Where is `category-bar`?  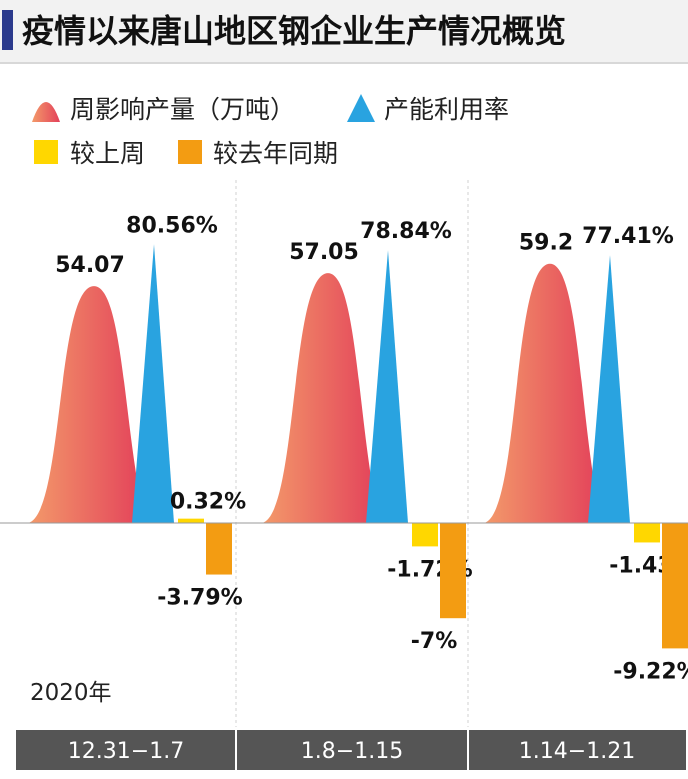
category-bar is located at coordinates (351, 750).